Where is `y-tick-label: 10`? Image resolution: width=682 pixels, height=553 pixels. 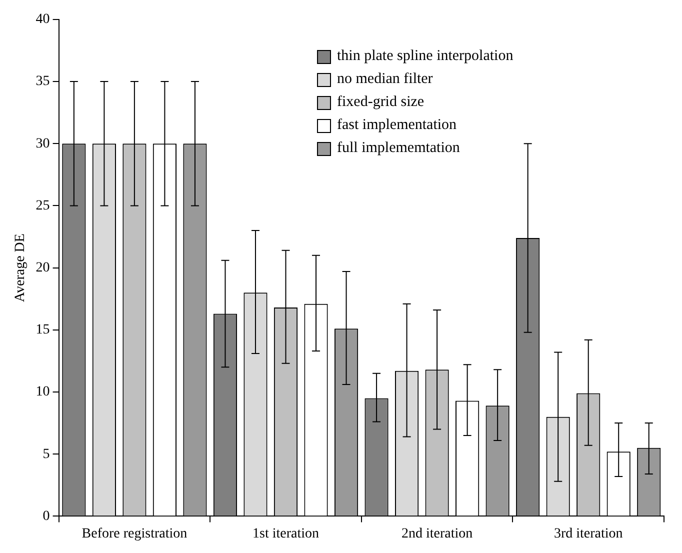 y-tick-label: 10 is located at coordinates (43, 392).